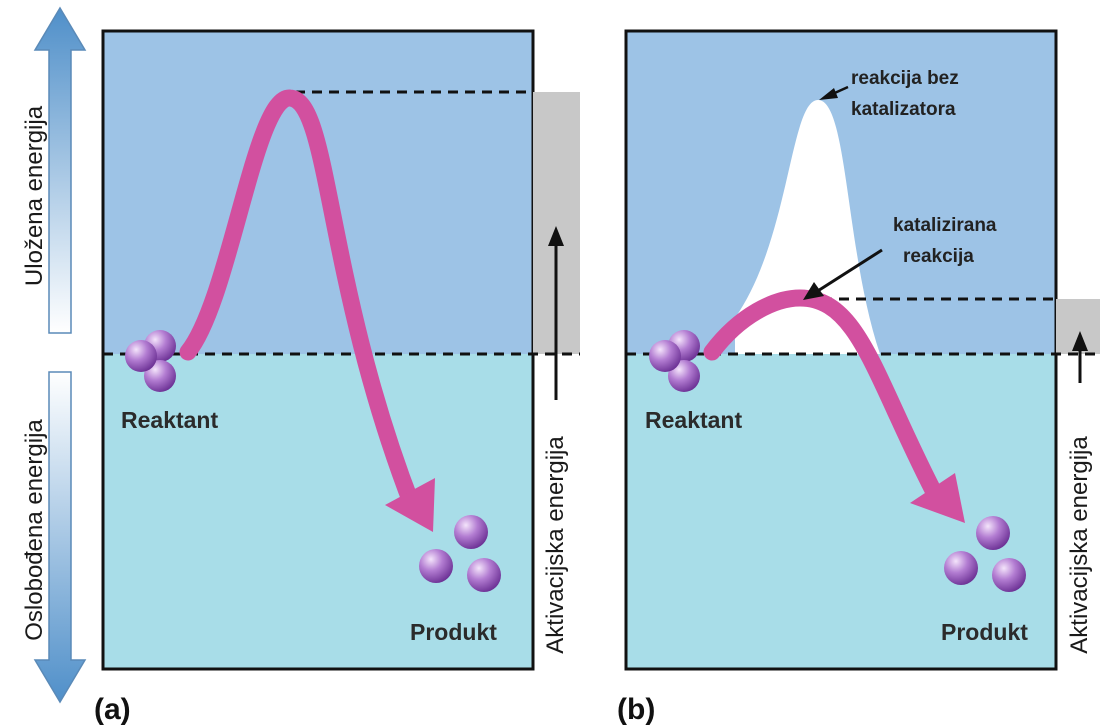 This screenshot has width=1100, height=725. Describe the element at coordinates (693, 420) in the screenshot. I see `reactant-label-b: Reaktant` at that location.